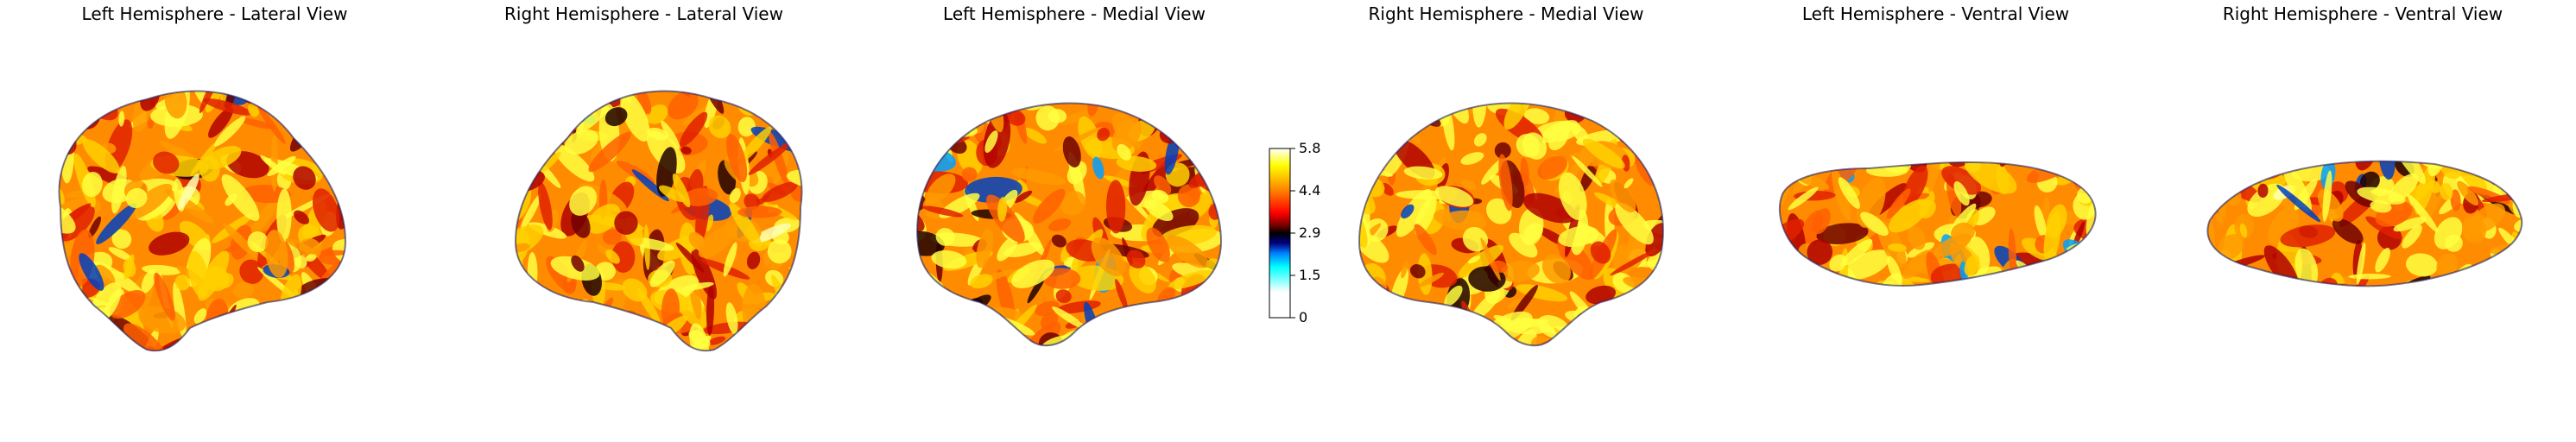 The height and width of the screenshot is (442, 2576). What do you see at coordinates (1074, 14) in the screenshot?
I see `panel-title: Left Hemisphere - Medial View` at bounding box center [1074, 14].